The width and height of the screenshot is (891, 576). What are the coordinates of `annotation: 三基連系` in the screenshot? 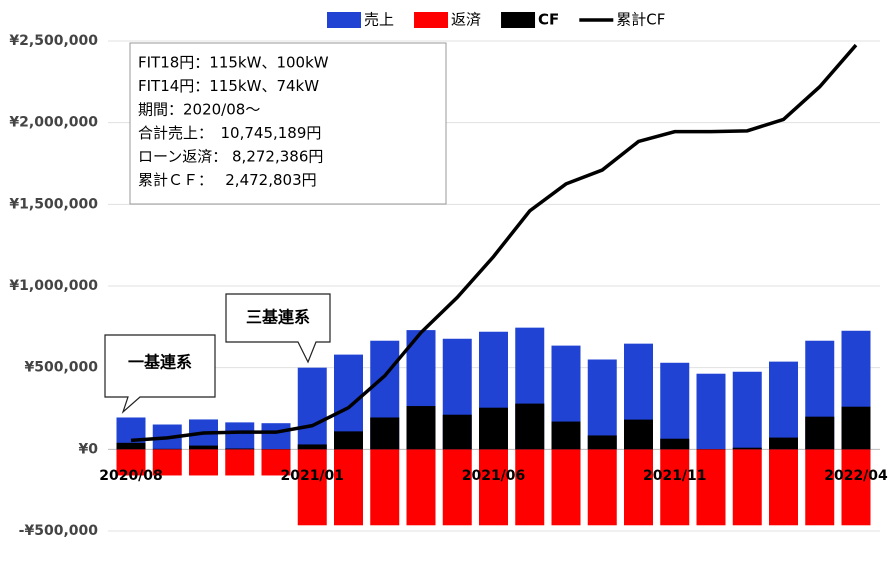 It's located at (278, 317).